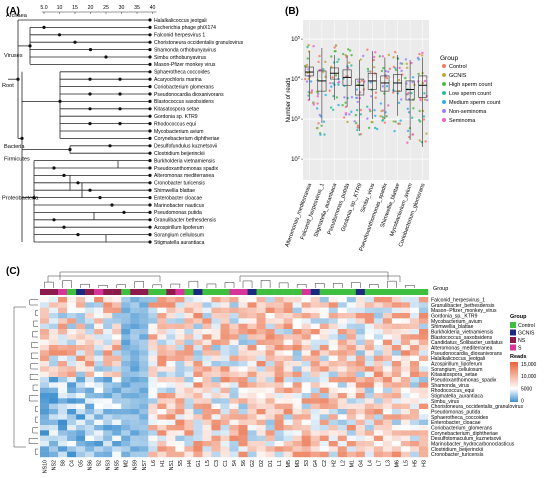 This screenshot has height=478, width=550. Describe the element at coordinates (444, 93) in the screenshot. I see `legend-swatch` at that location.